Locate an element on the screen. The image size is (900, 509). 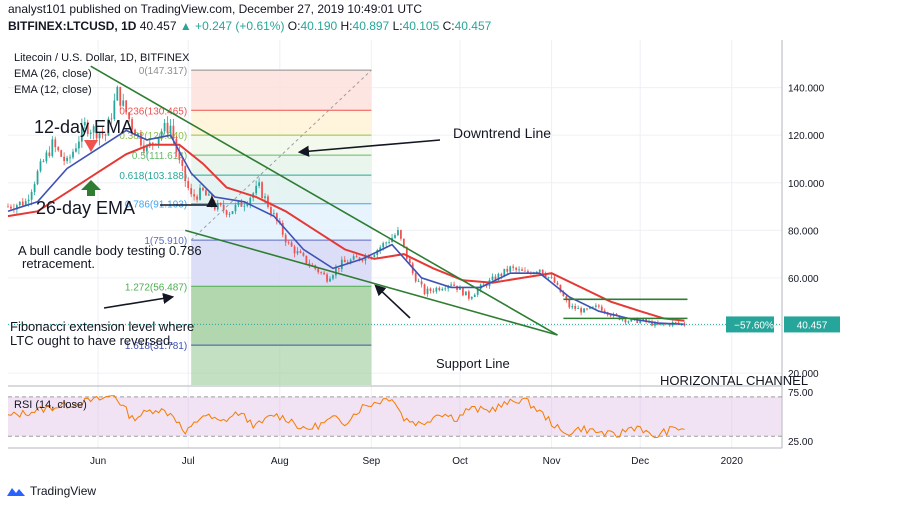
fib-extension-annotation: Fibonacci extension level where is located at coordinates (102, 326).